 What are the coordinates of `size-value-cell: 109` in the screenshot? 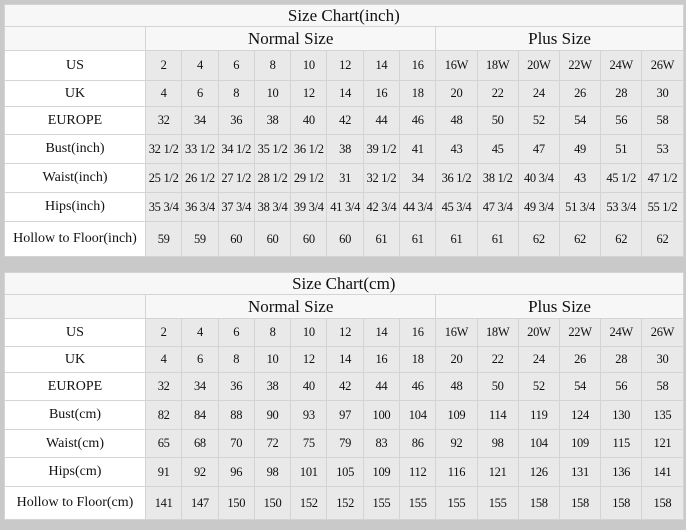 It's located at (580, 443).